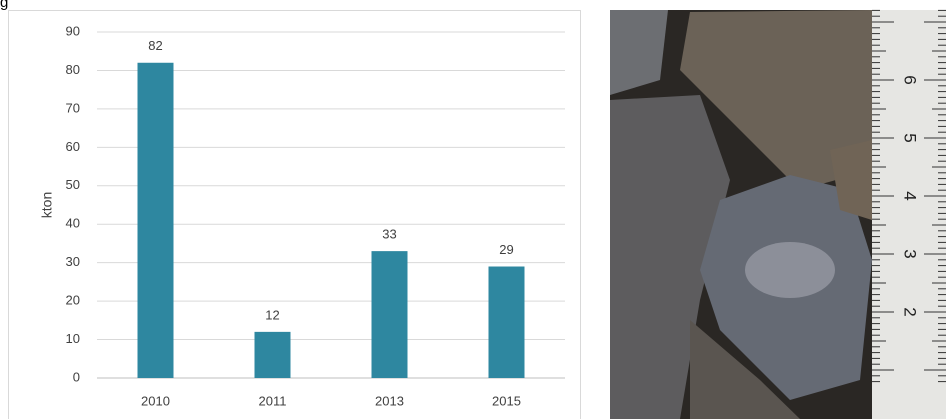 This screenshot has height=419, width=946. What do you see at coordinates (910, 253) in the screenshot?
I see `ruler-label: 3` at bounding box center [910, 253].